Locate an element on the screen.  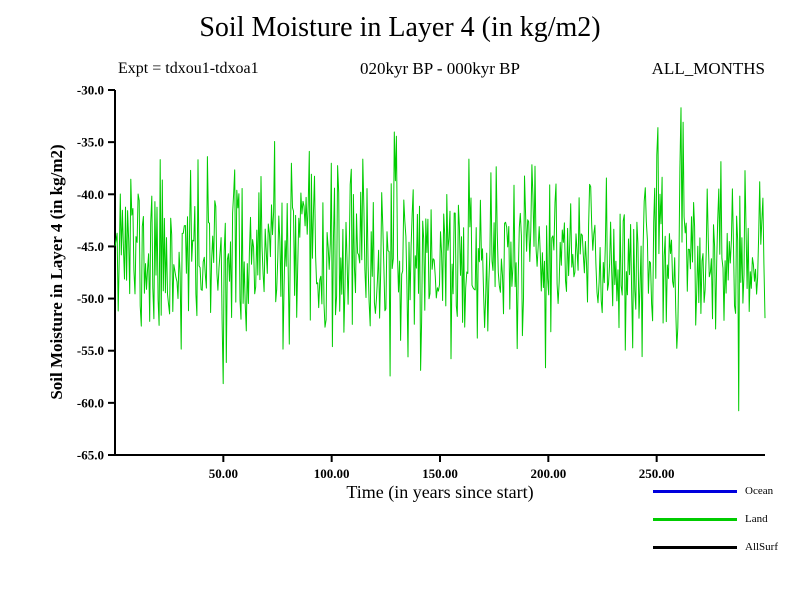
y-tick-label: -65.0 is located at coordinates (90, 455).